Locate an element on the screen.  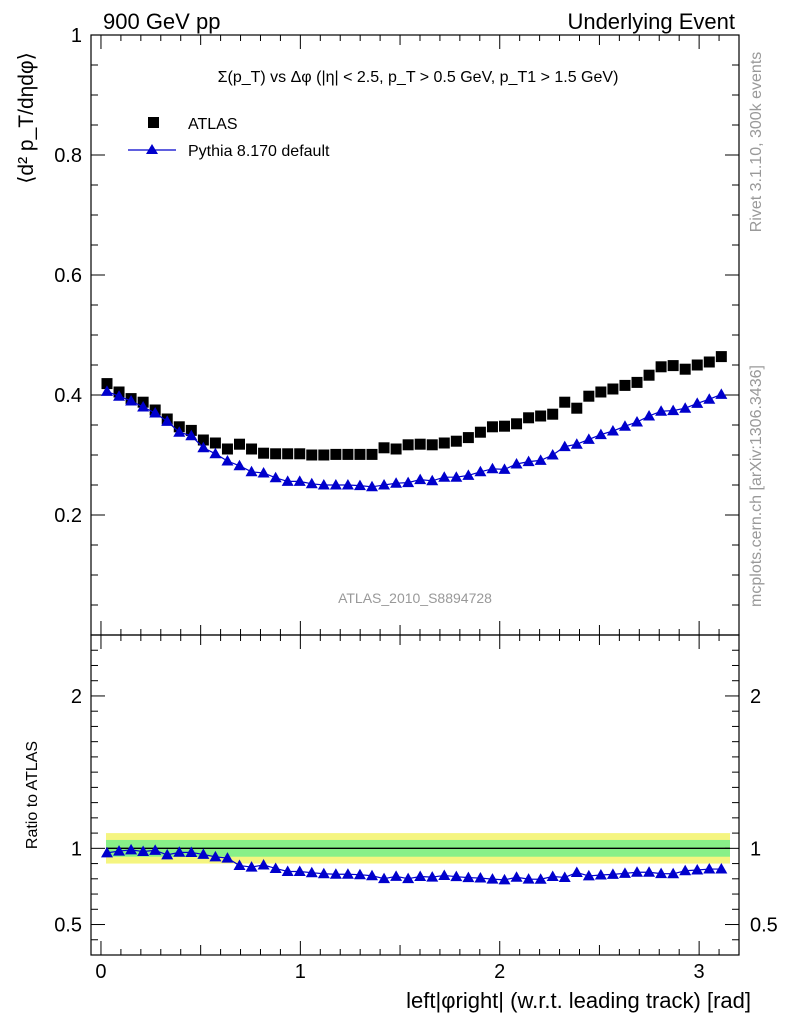
y-tick-label: 0.2 is located at coordinates (68, 516).